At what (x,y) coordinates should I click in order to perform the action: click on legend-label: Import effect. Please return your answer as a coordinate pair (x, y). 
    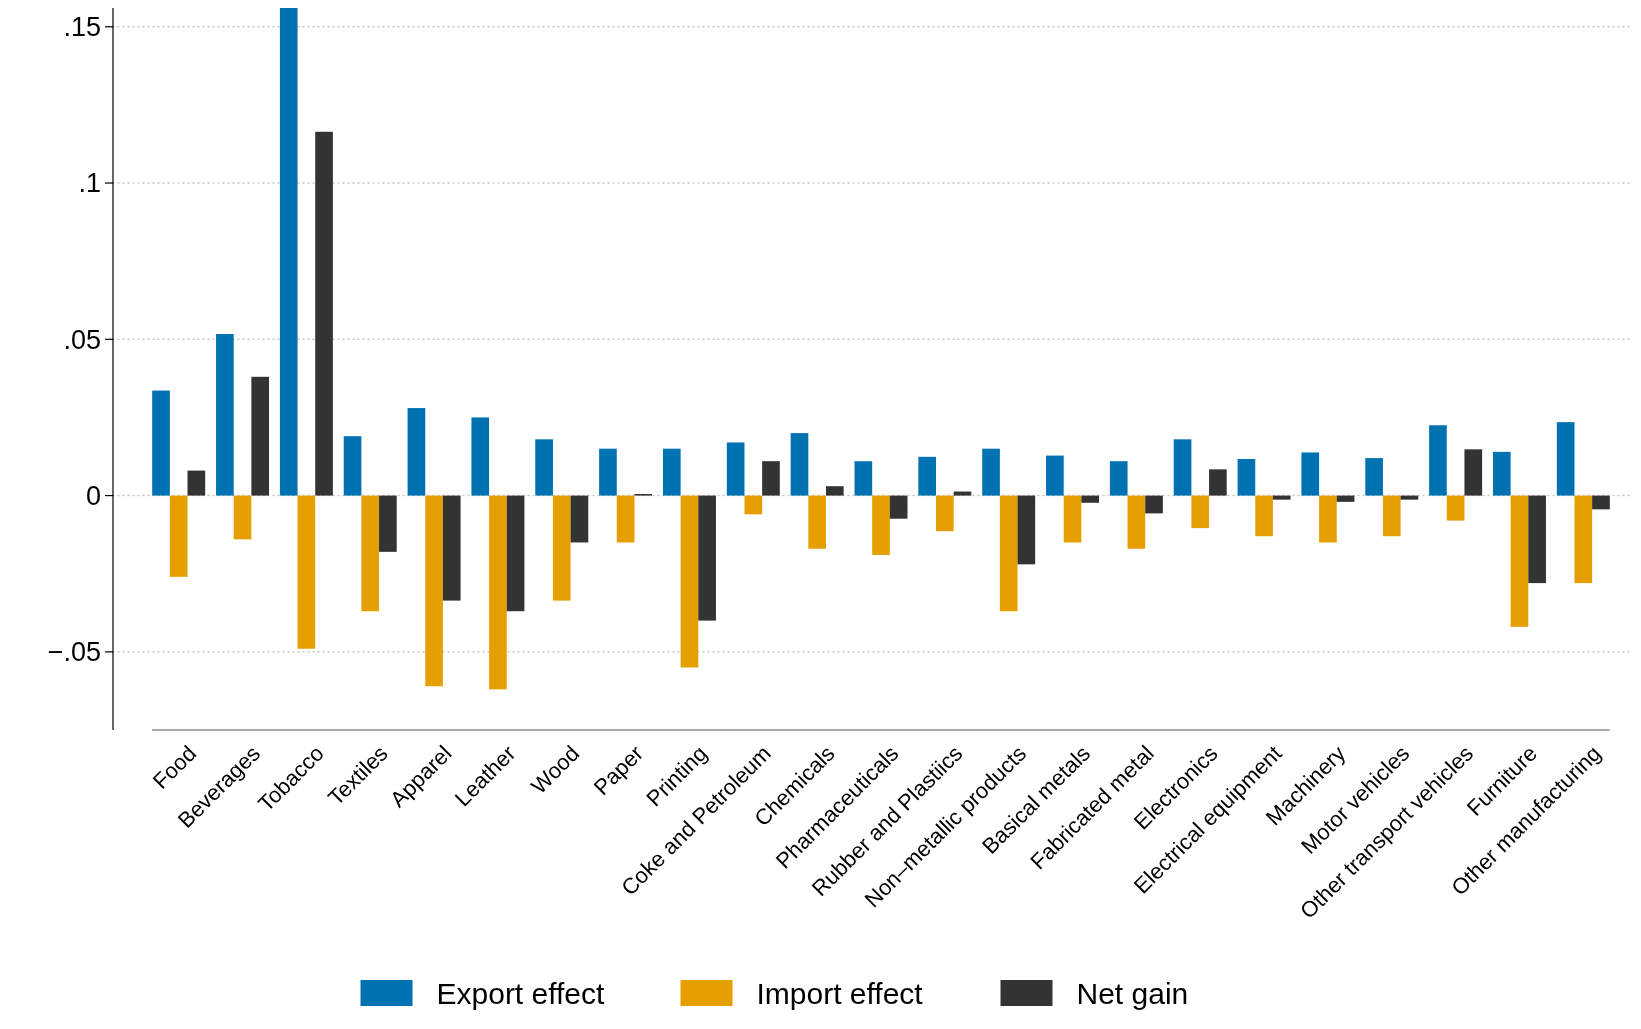
    Looking at the image, I should click on (840, 993).